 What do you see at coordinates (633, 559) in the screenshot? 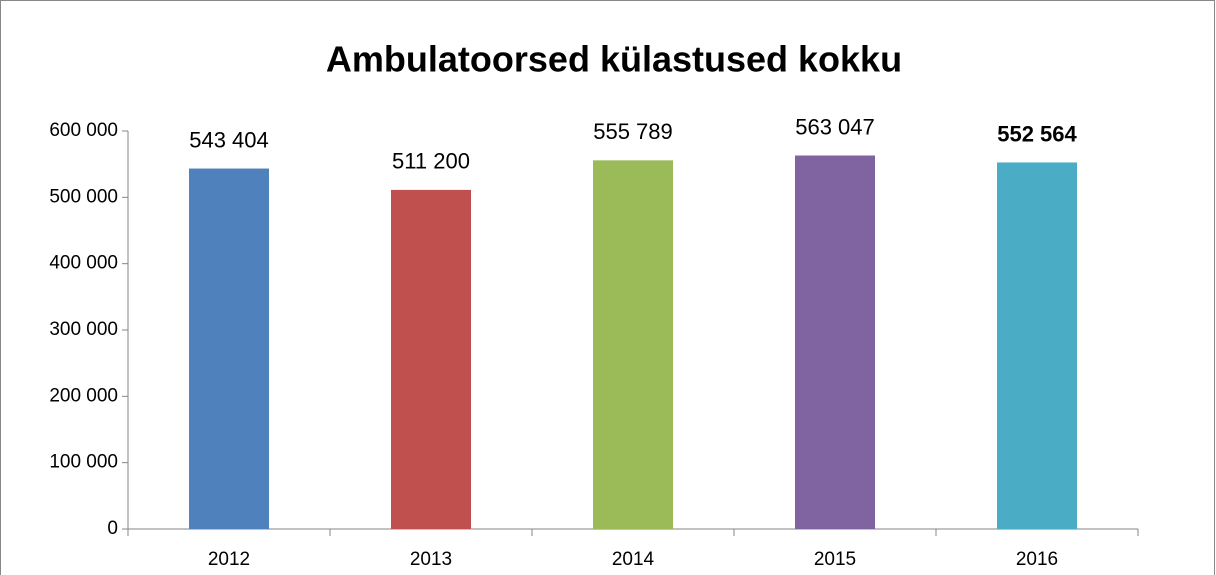
I see `x-tick-label: 2014` at bounding box center [633, 559].